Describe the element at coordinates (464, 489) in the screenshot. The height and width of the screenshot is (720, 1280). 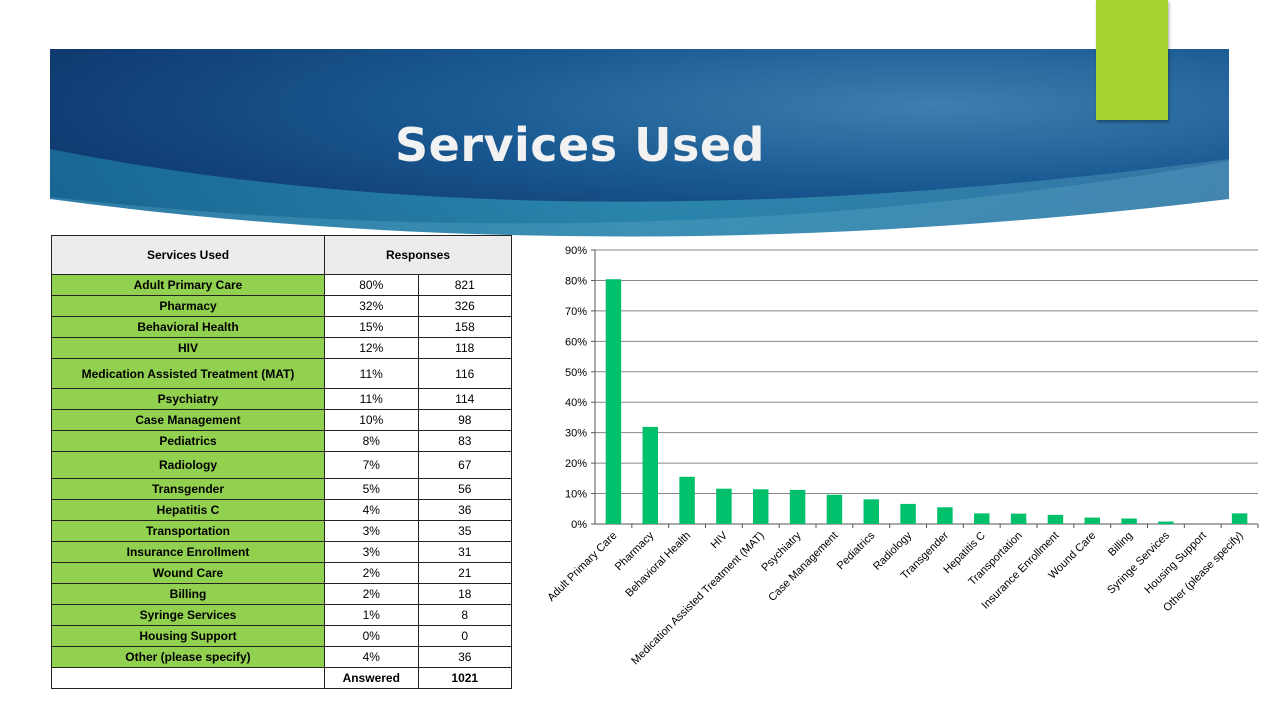
I see `count-cell: 56` at that location.